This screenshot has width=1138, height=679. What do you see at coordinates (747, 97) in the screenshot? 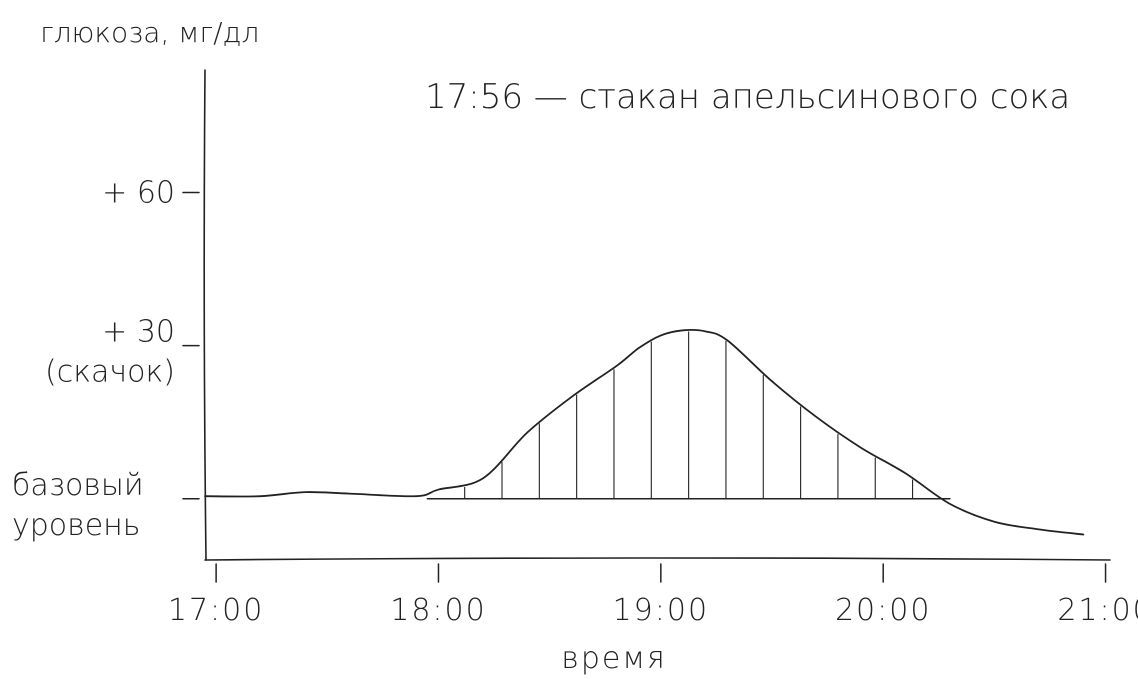
I see `annotation-label: 17:56 — стакан апельсинового сока` at bounding box center [747, 97].